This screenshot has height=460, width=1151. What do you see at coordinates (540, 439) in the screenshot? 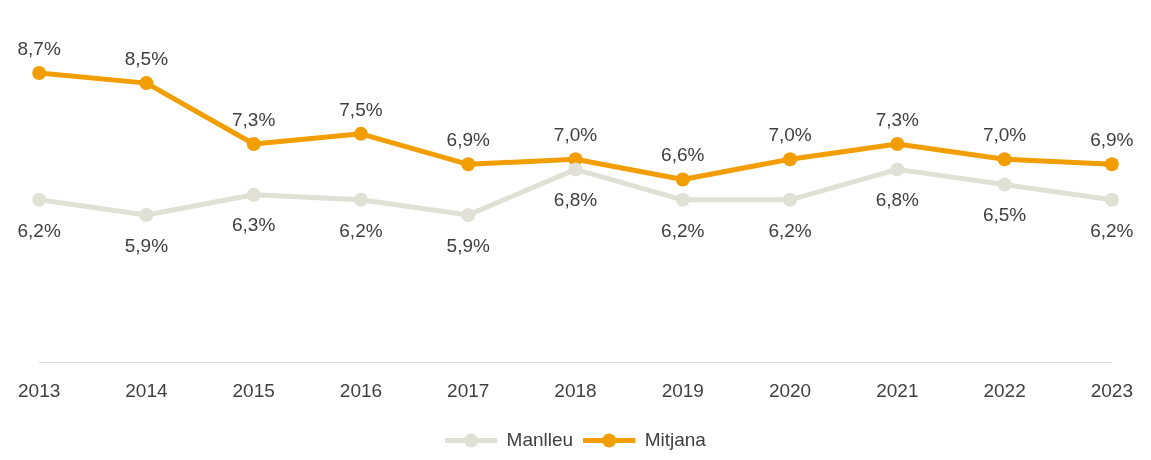
I see `legend-label: Manlleu` at bounding box center [540, 439].